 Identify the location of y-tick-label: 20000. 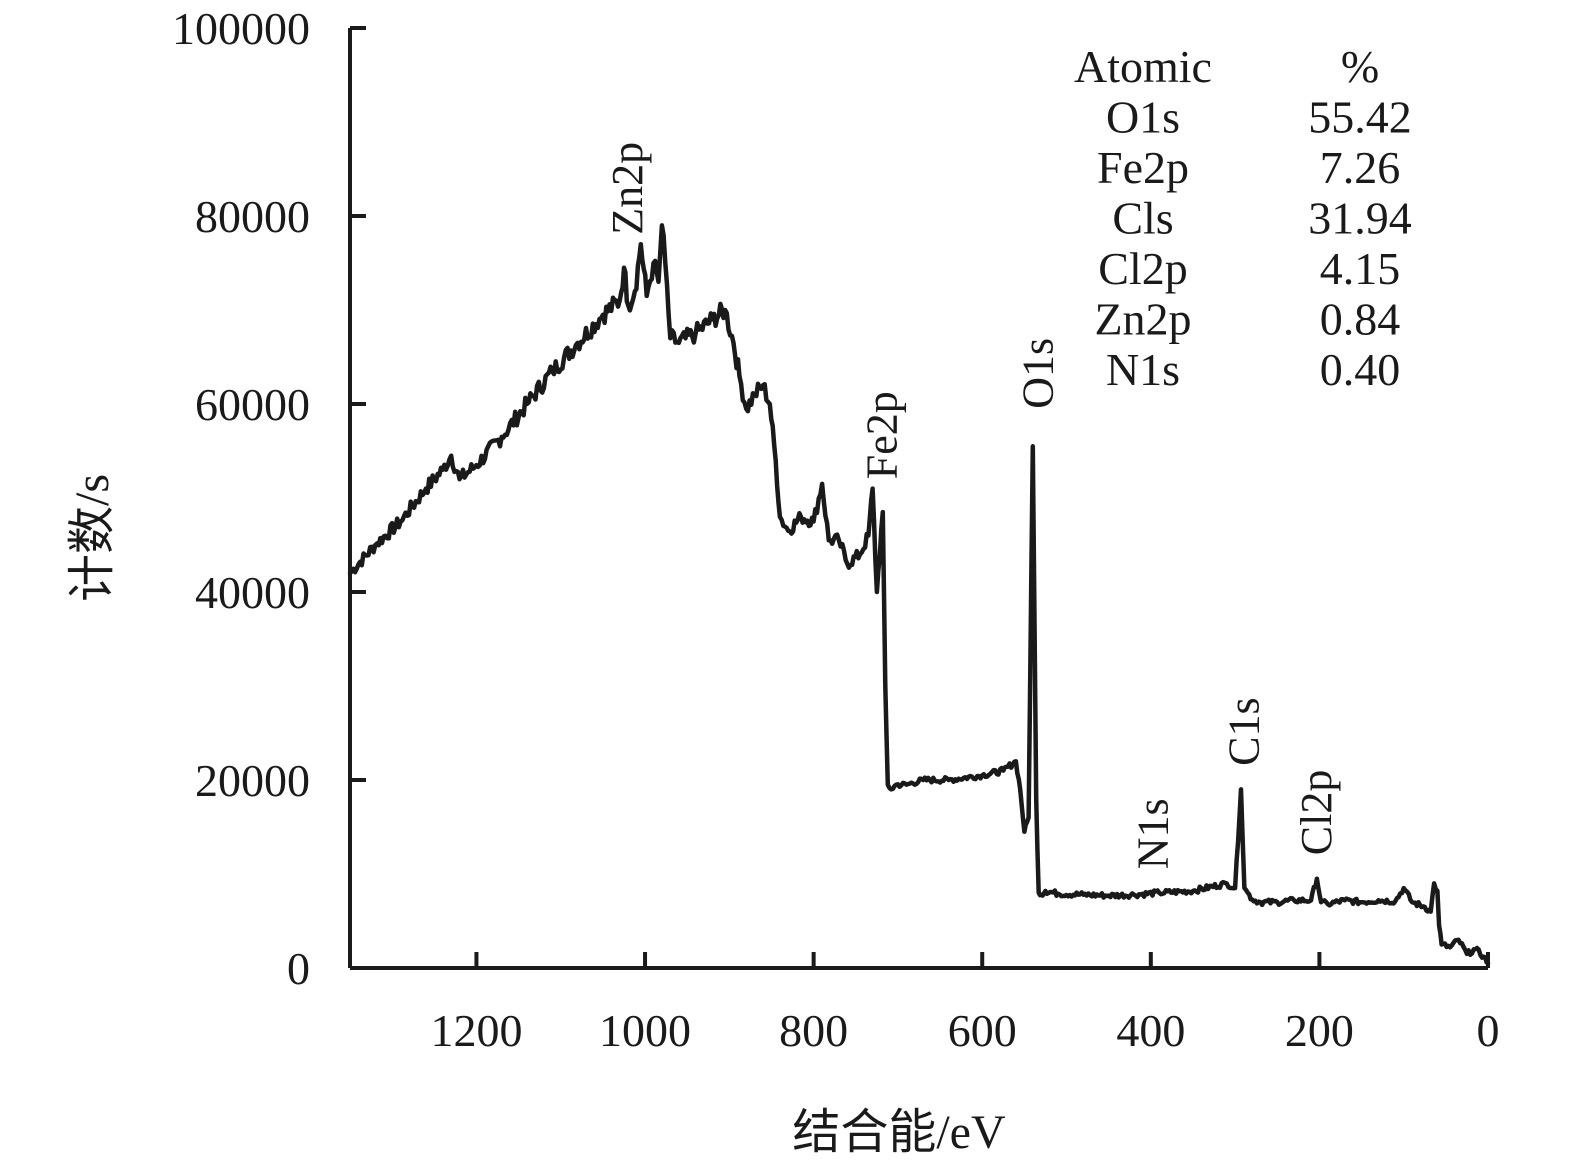
(252, 780).